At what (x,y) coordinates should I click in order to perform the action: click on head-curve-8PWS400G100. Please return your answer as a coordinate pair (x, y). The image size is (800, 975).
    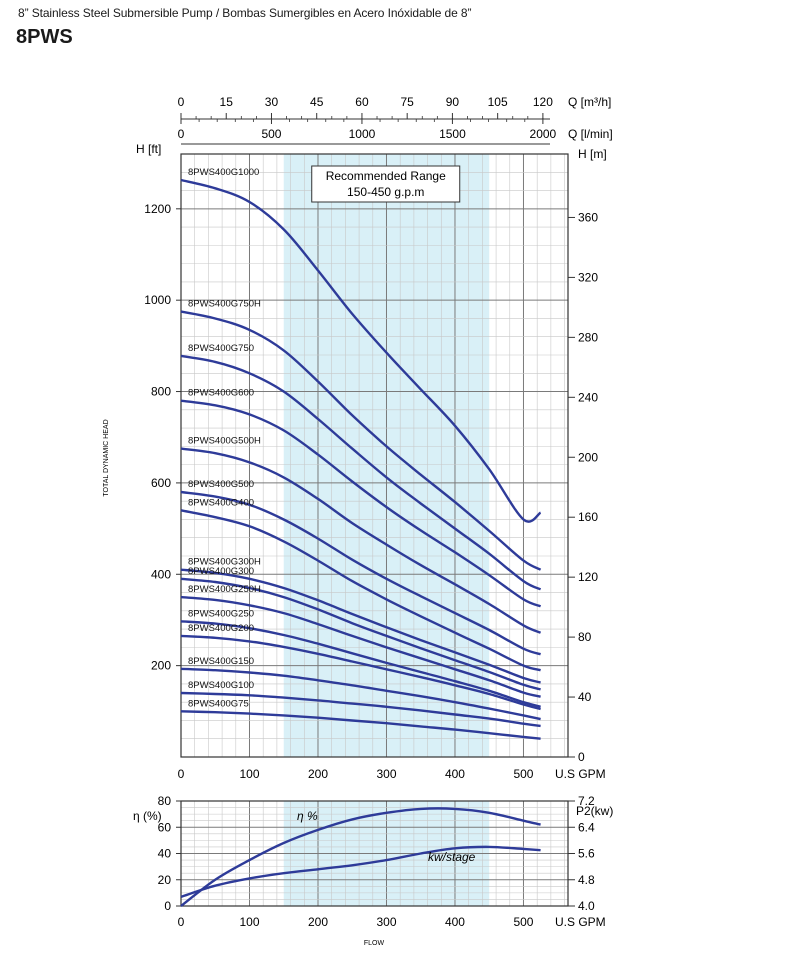
    Looking at the image, I should click on (360, 709).